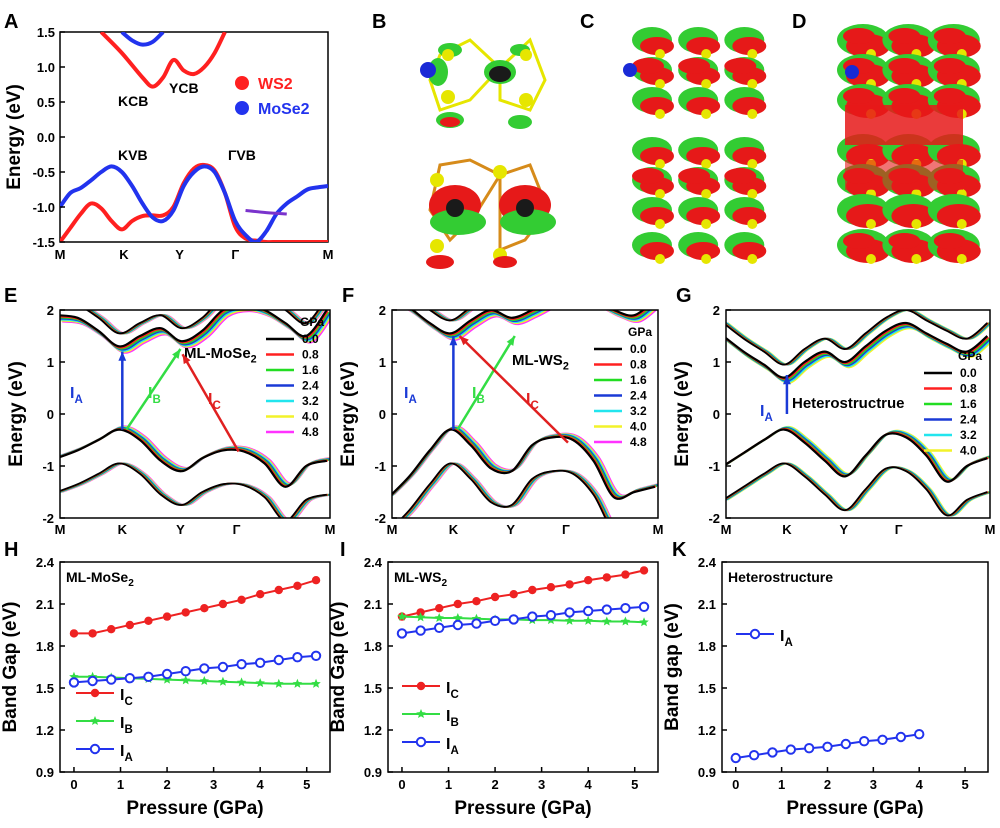 Image resolution: width=1000 pixels, height=828 pixels. What do you see at coordinates (961, 224) in the screenshot?
I see `panel-d-atom-s` at bounding box center [961, 224].